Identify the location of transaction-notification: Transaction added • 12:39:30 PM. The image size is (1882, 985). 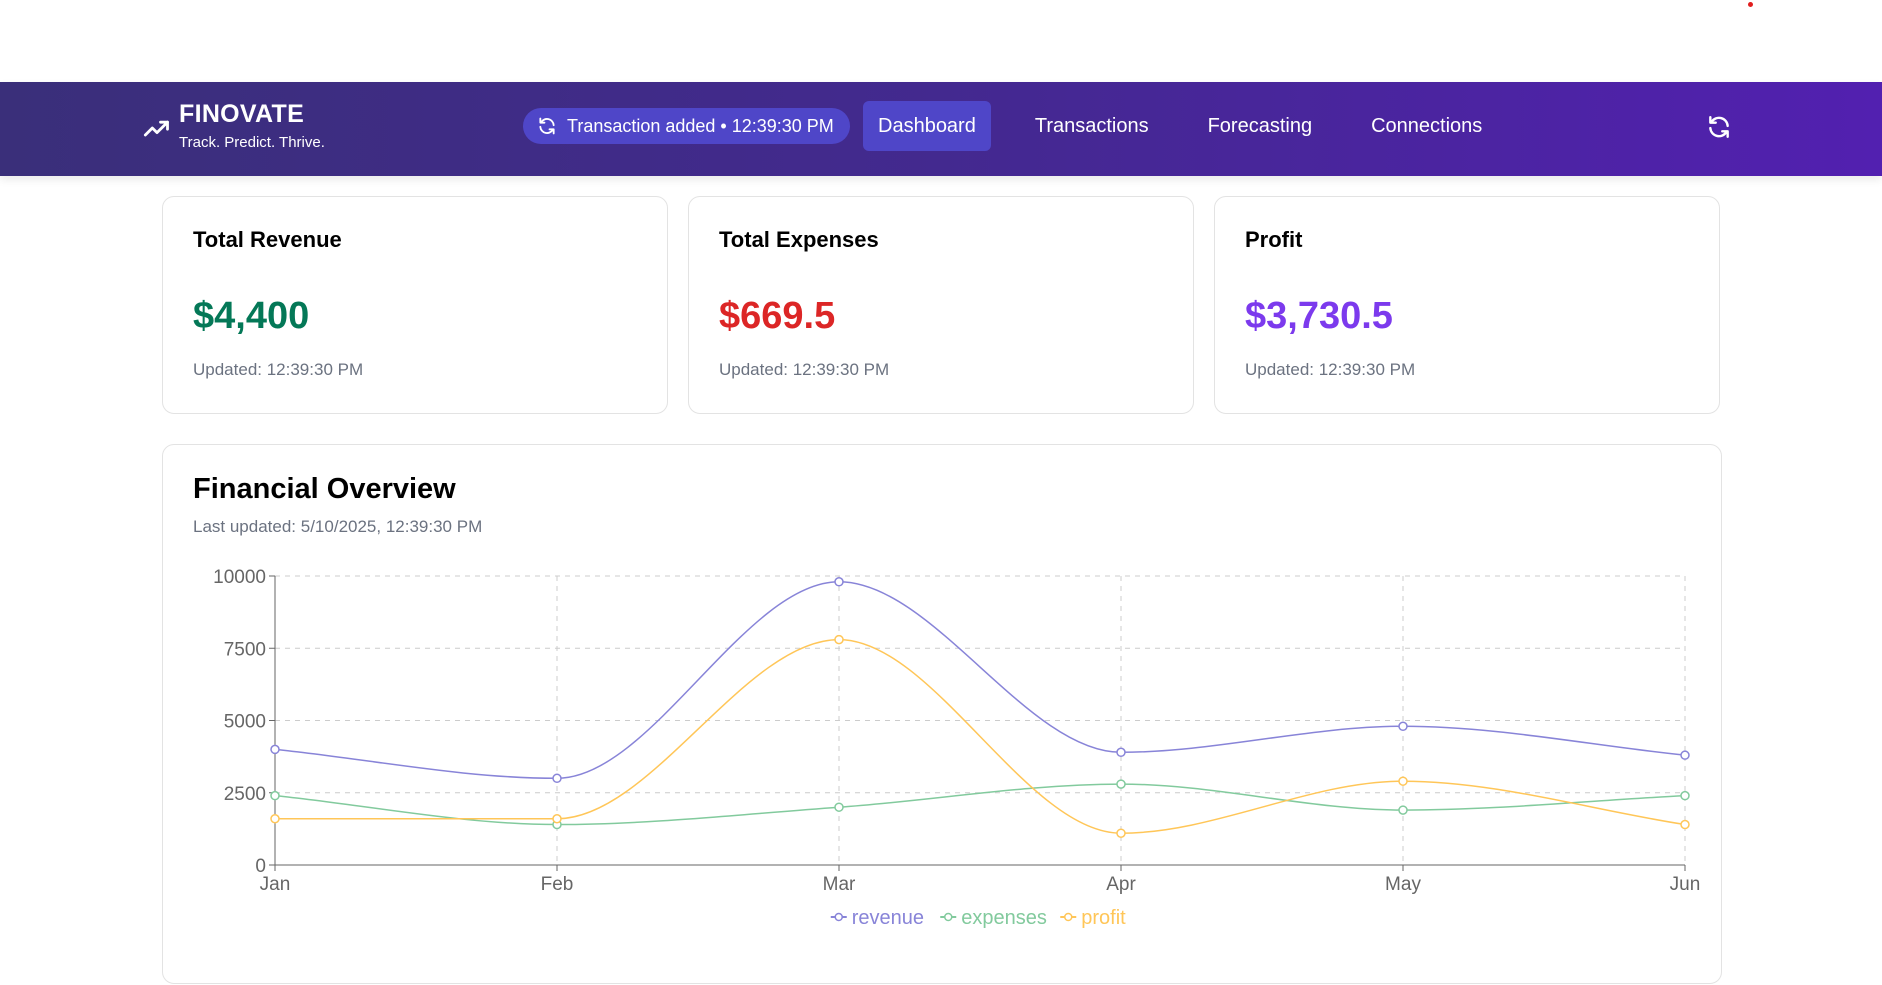
(686, 126).